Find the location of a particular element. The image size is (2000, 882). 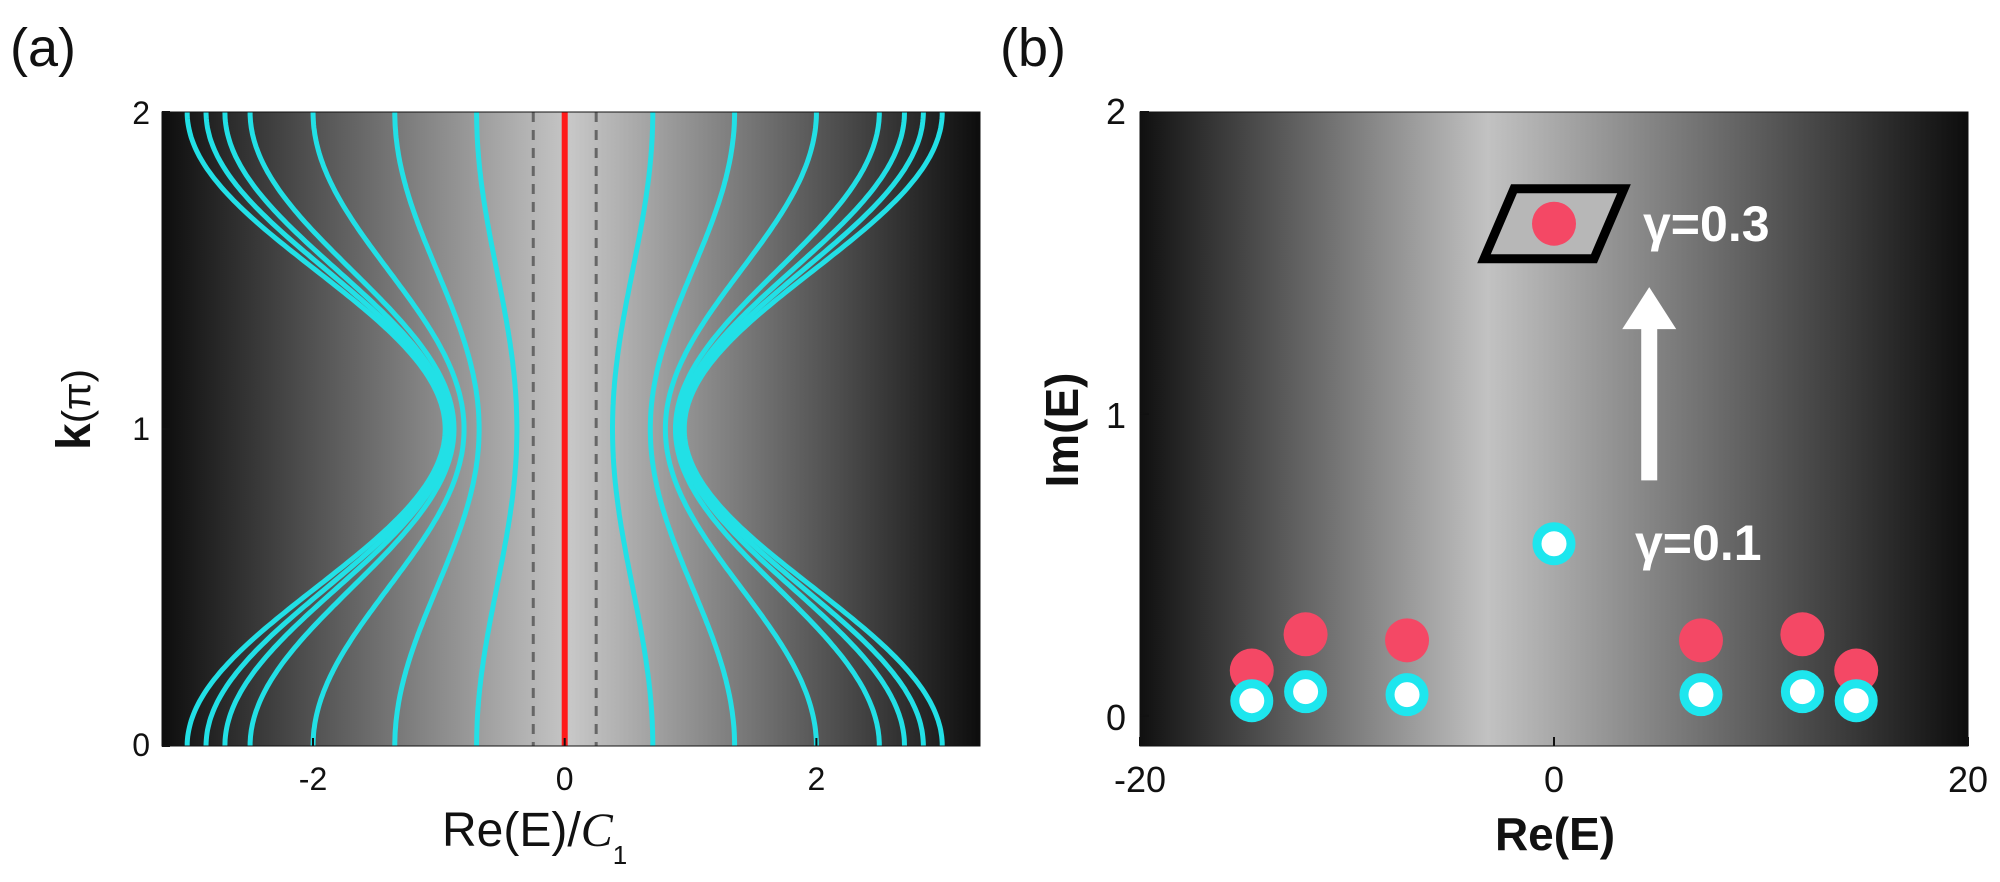

panel-a-xlabel: Re(E)/C1 is located at coordinates (534, 837).